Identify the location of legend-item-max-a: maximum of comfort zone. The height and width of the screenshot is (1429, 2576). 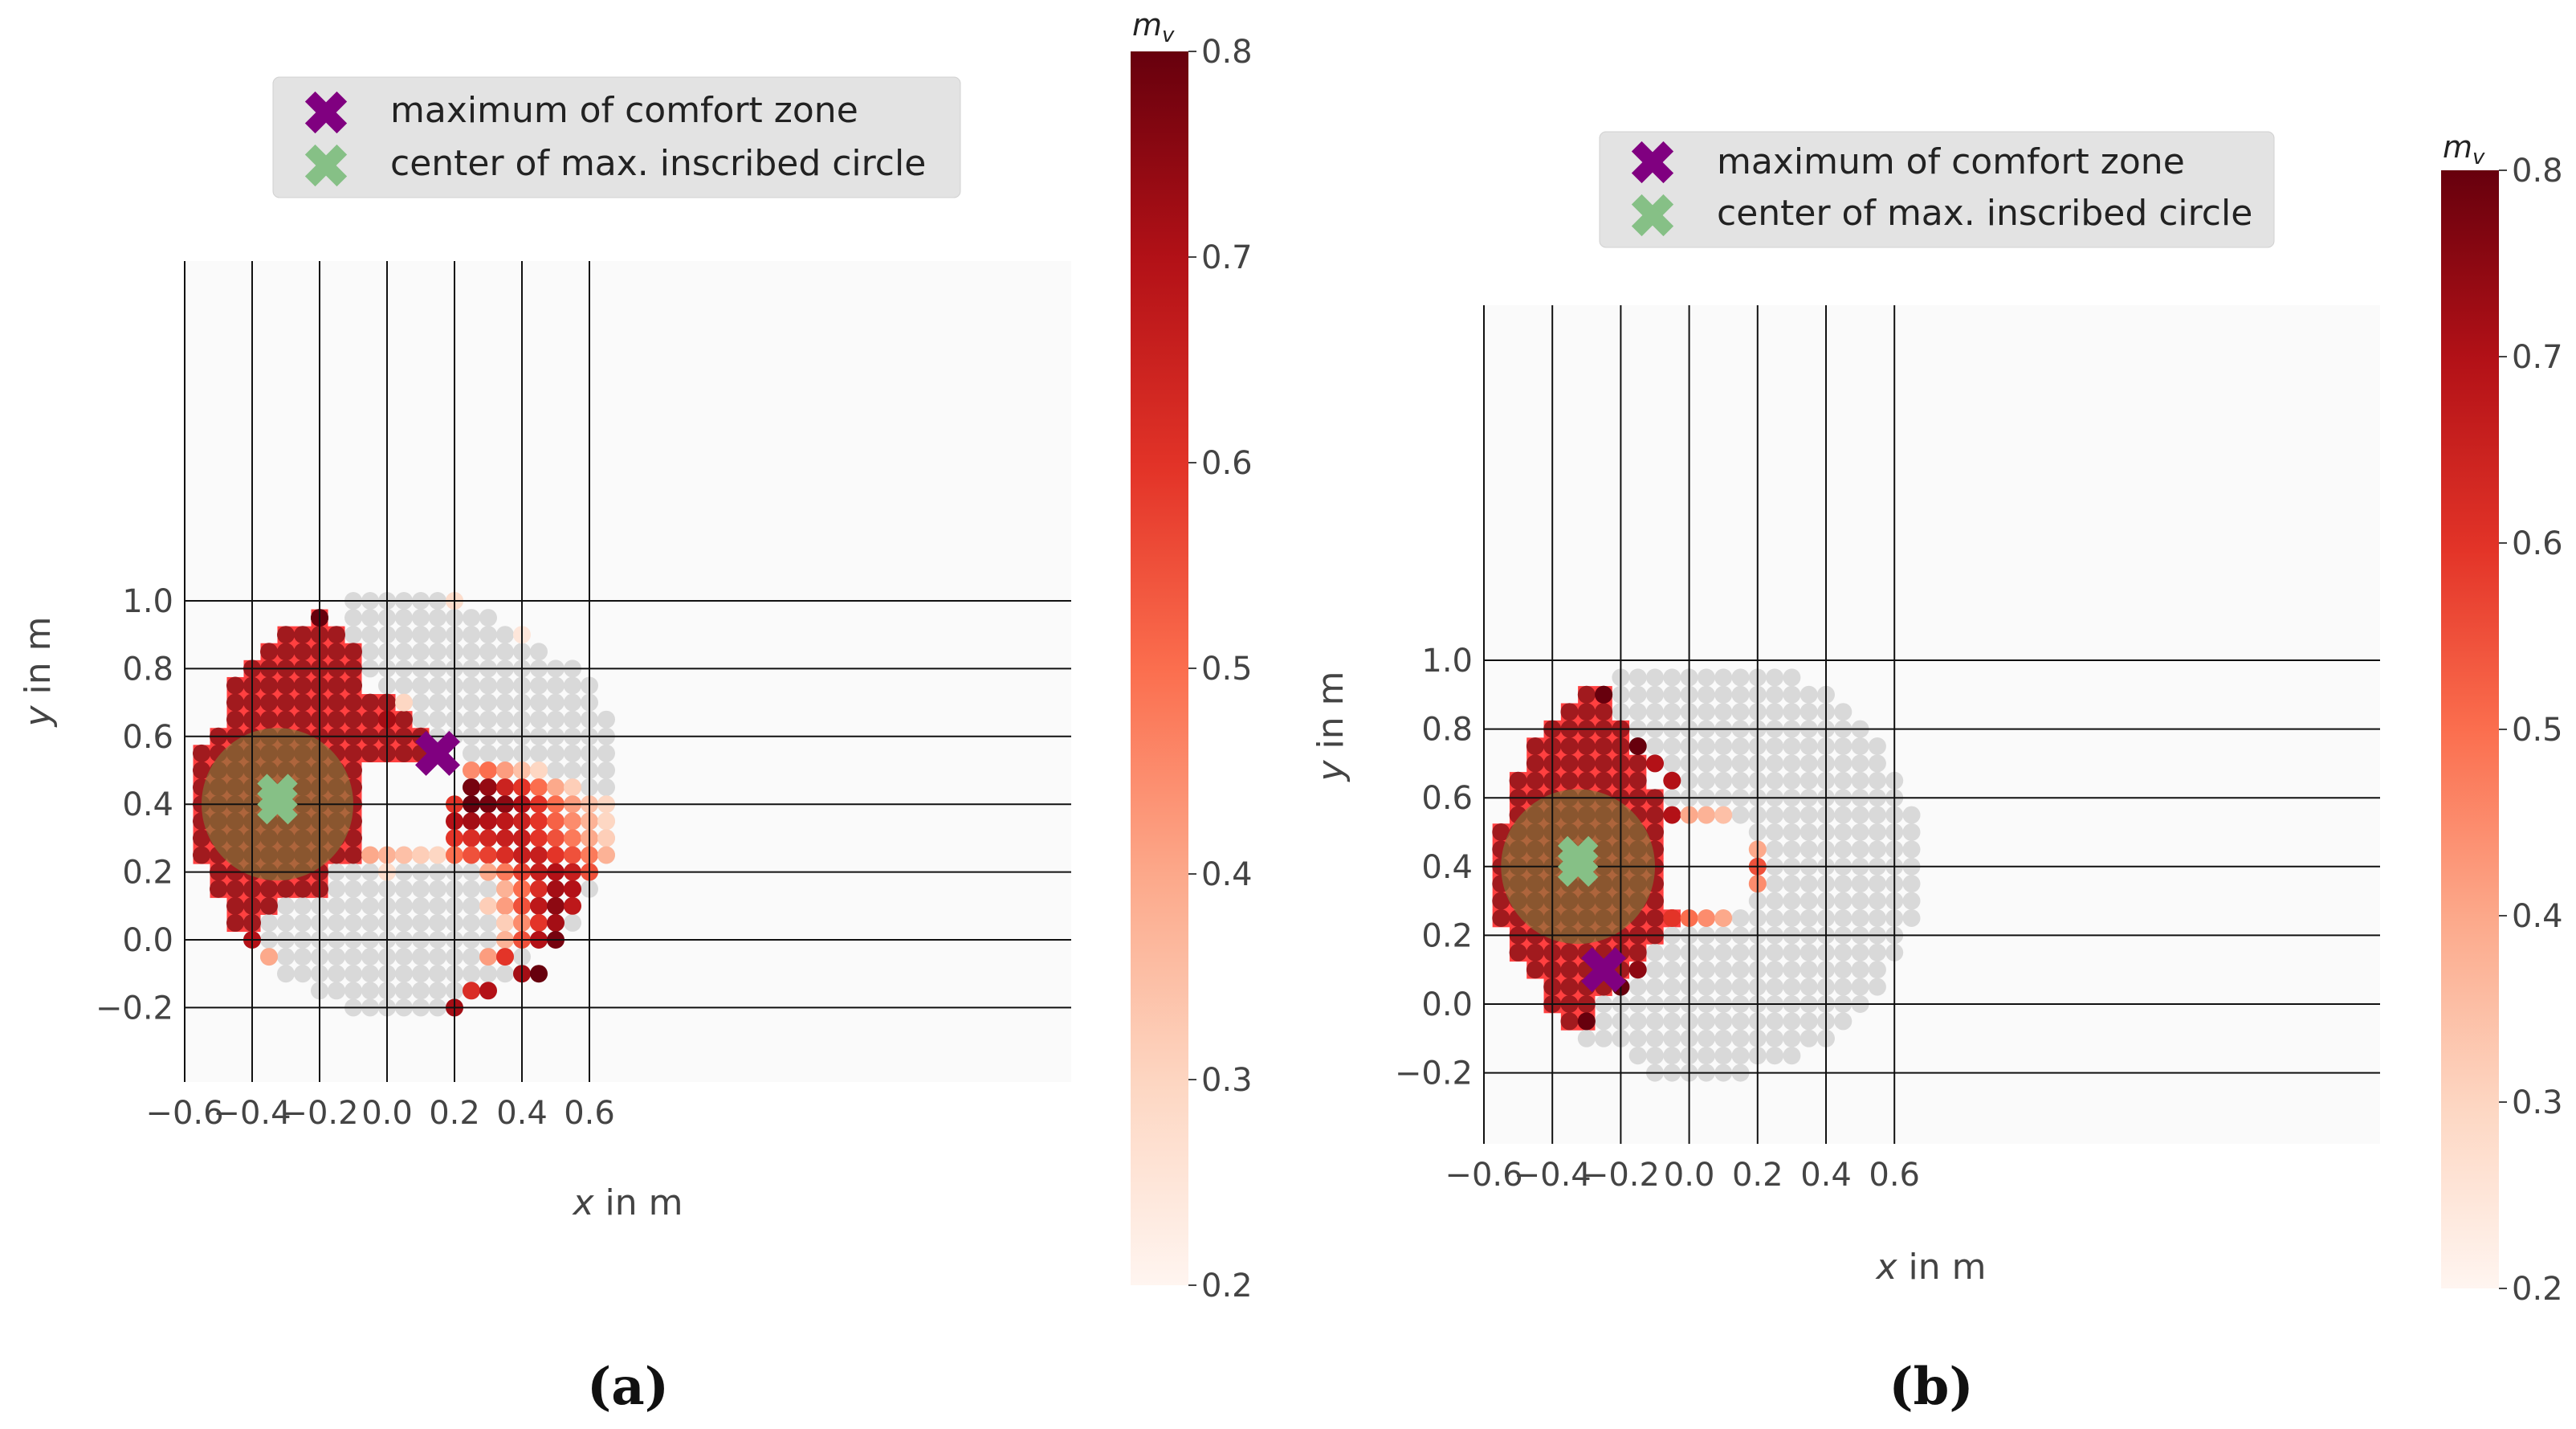
(624, 110).